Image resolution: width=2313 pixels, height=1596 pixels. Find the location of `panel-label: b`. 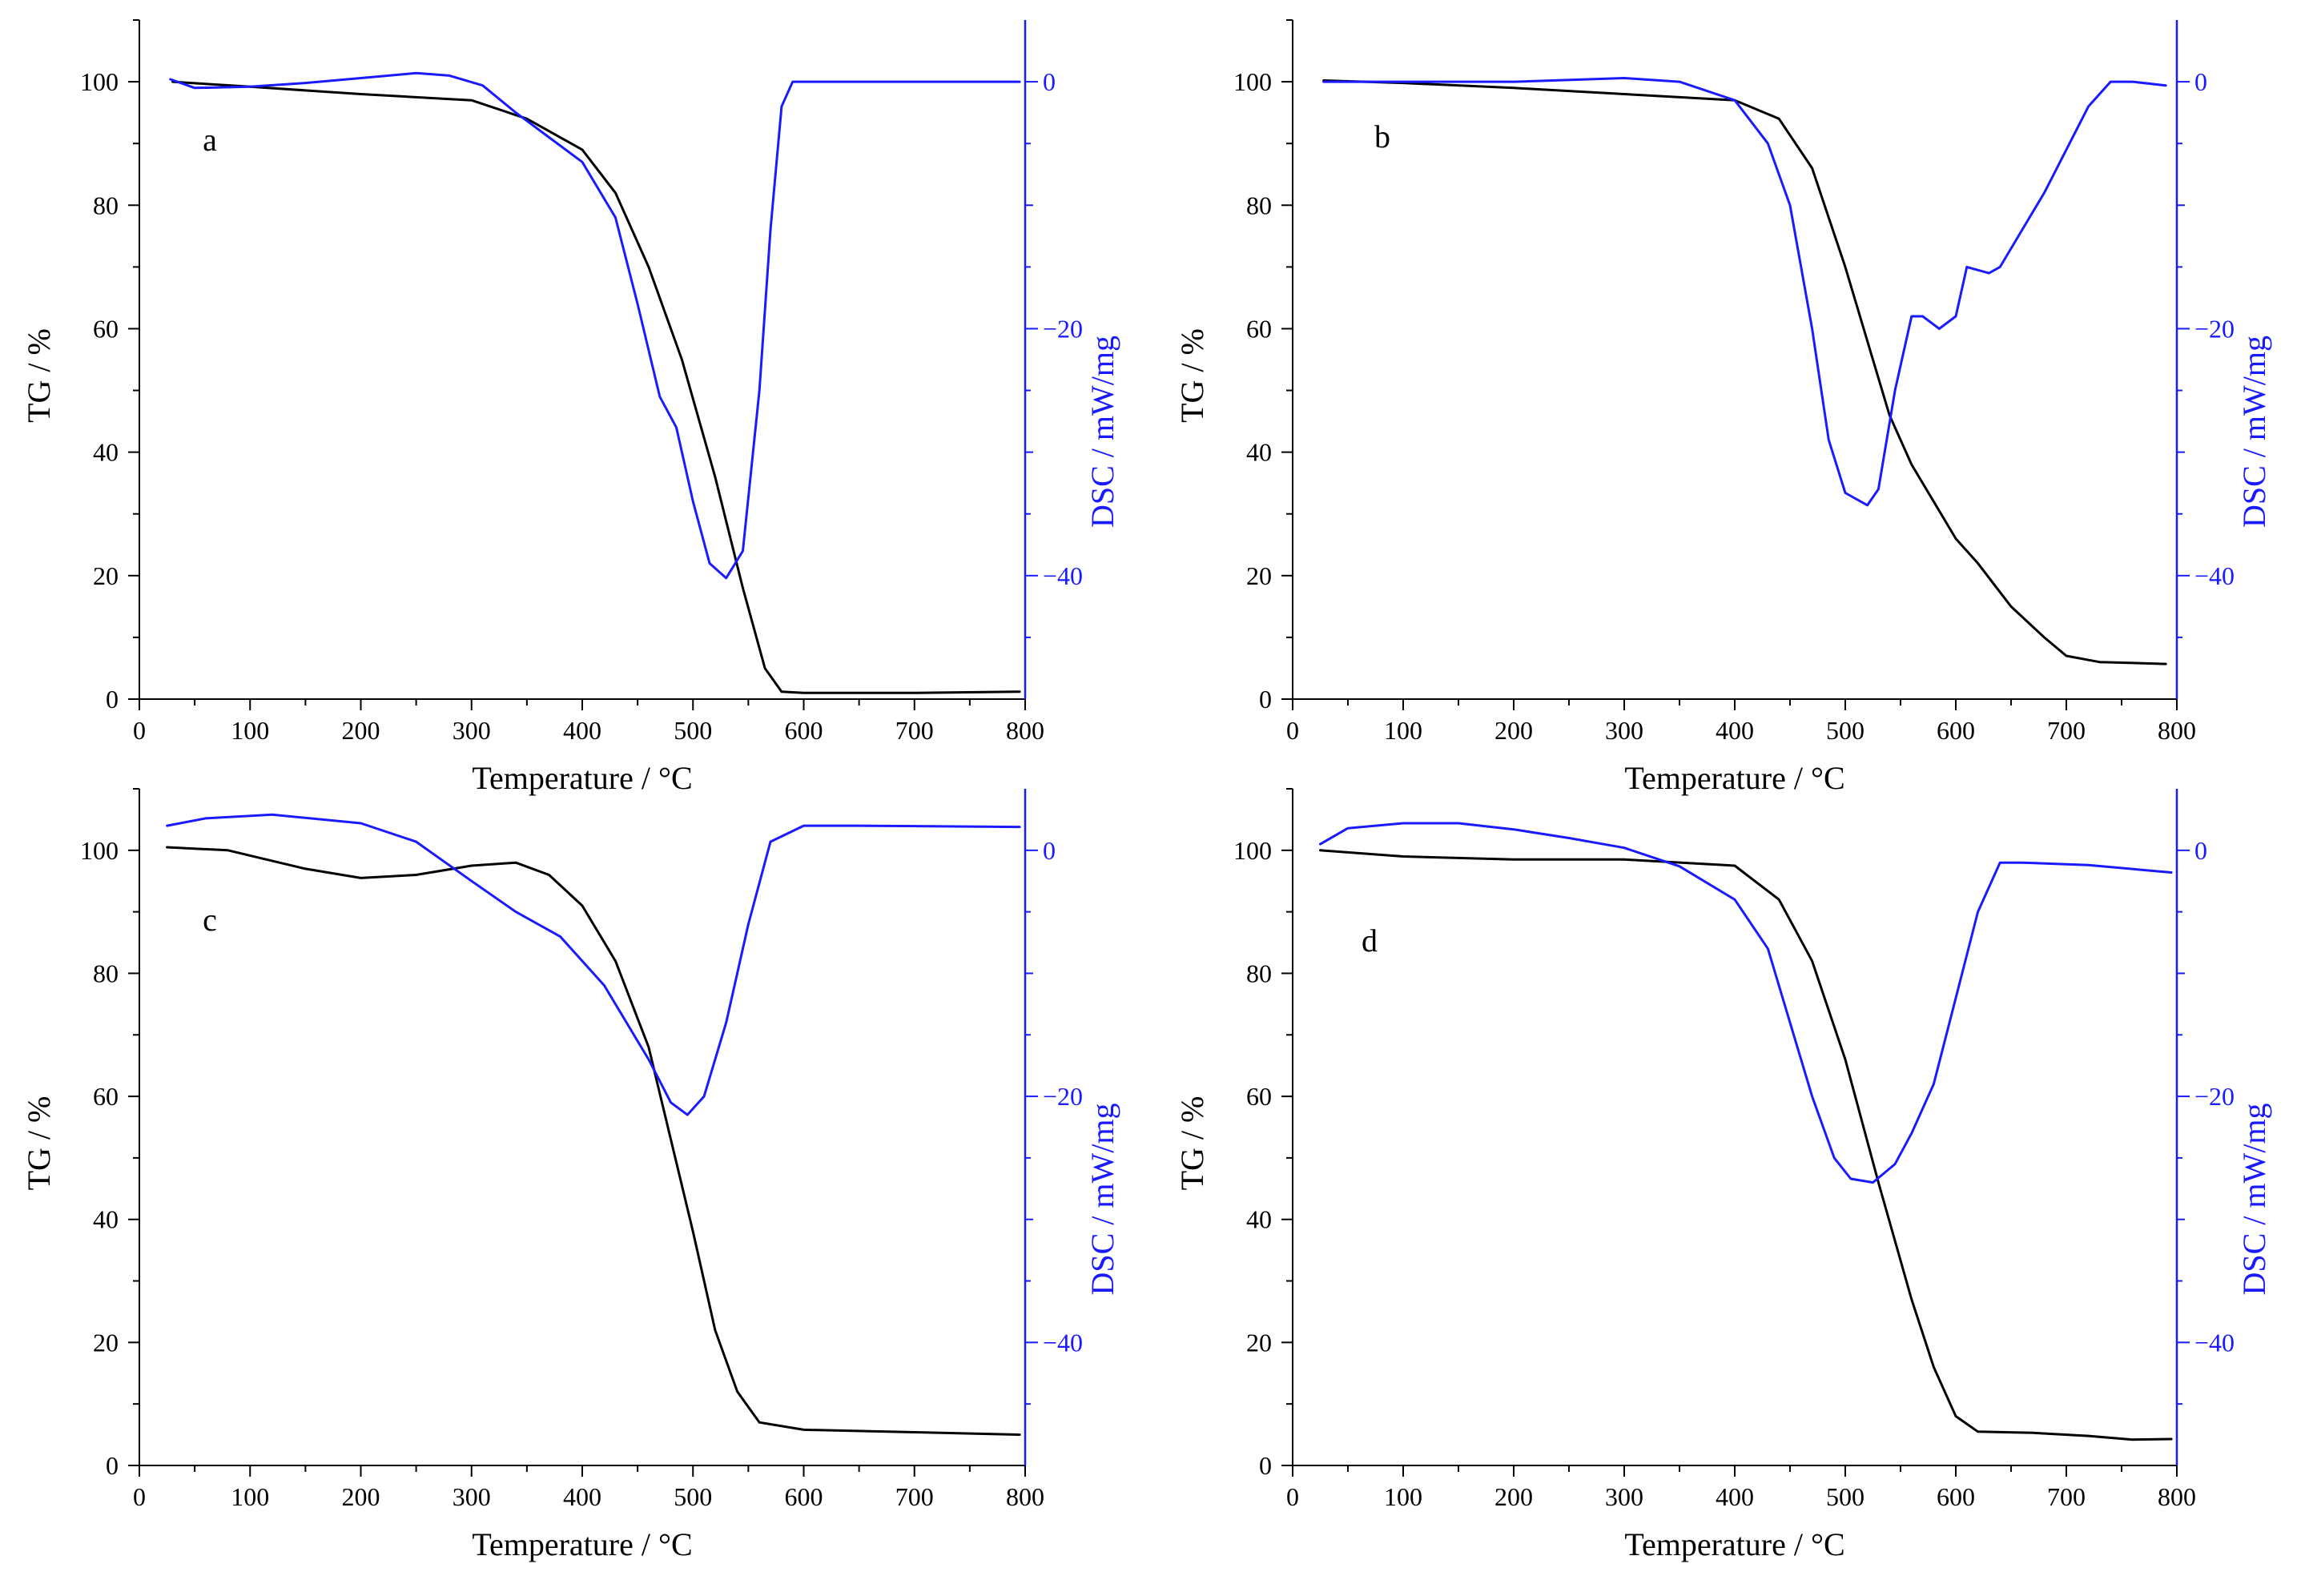

panel-label: b is located at coordinates (1382, 137).